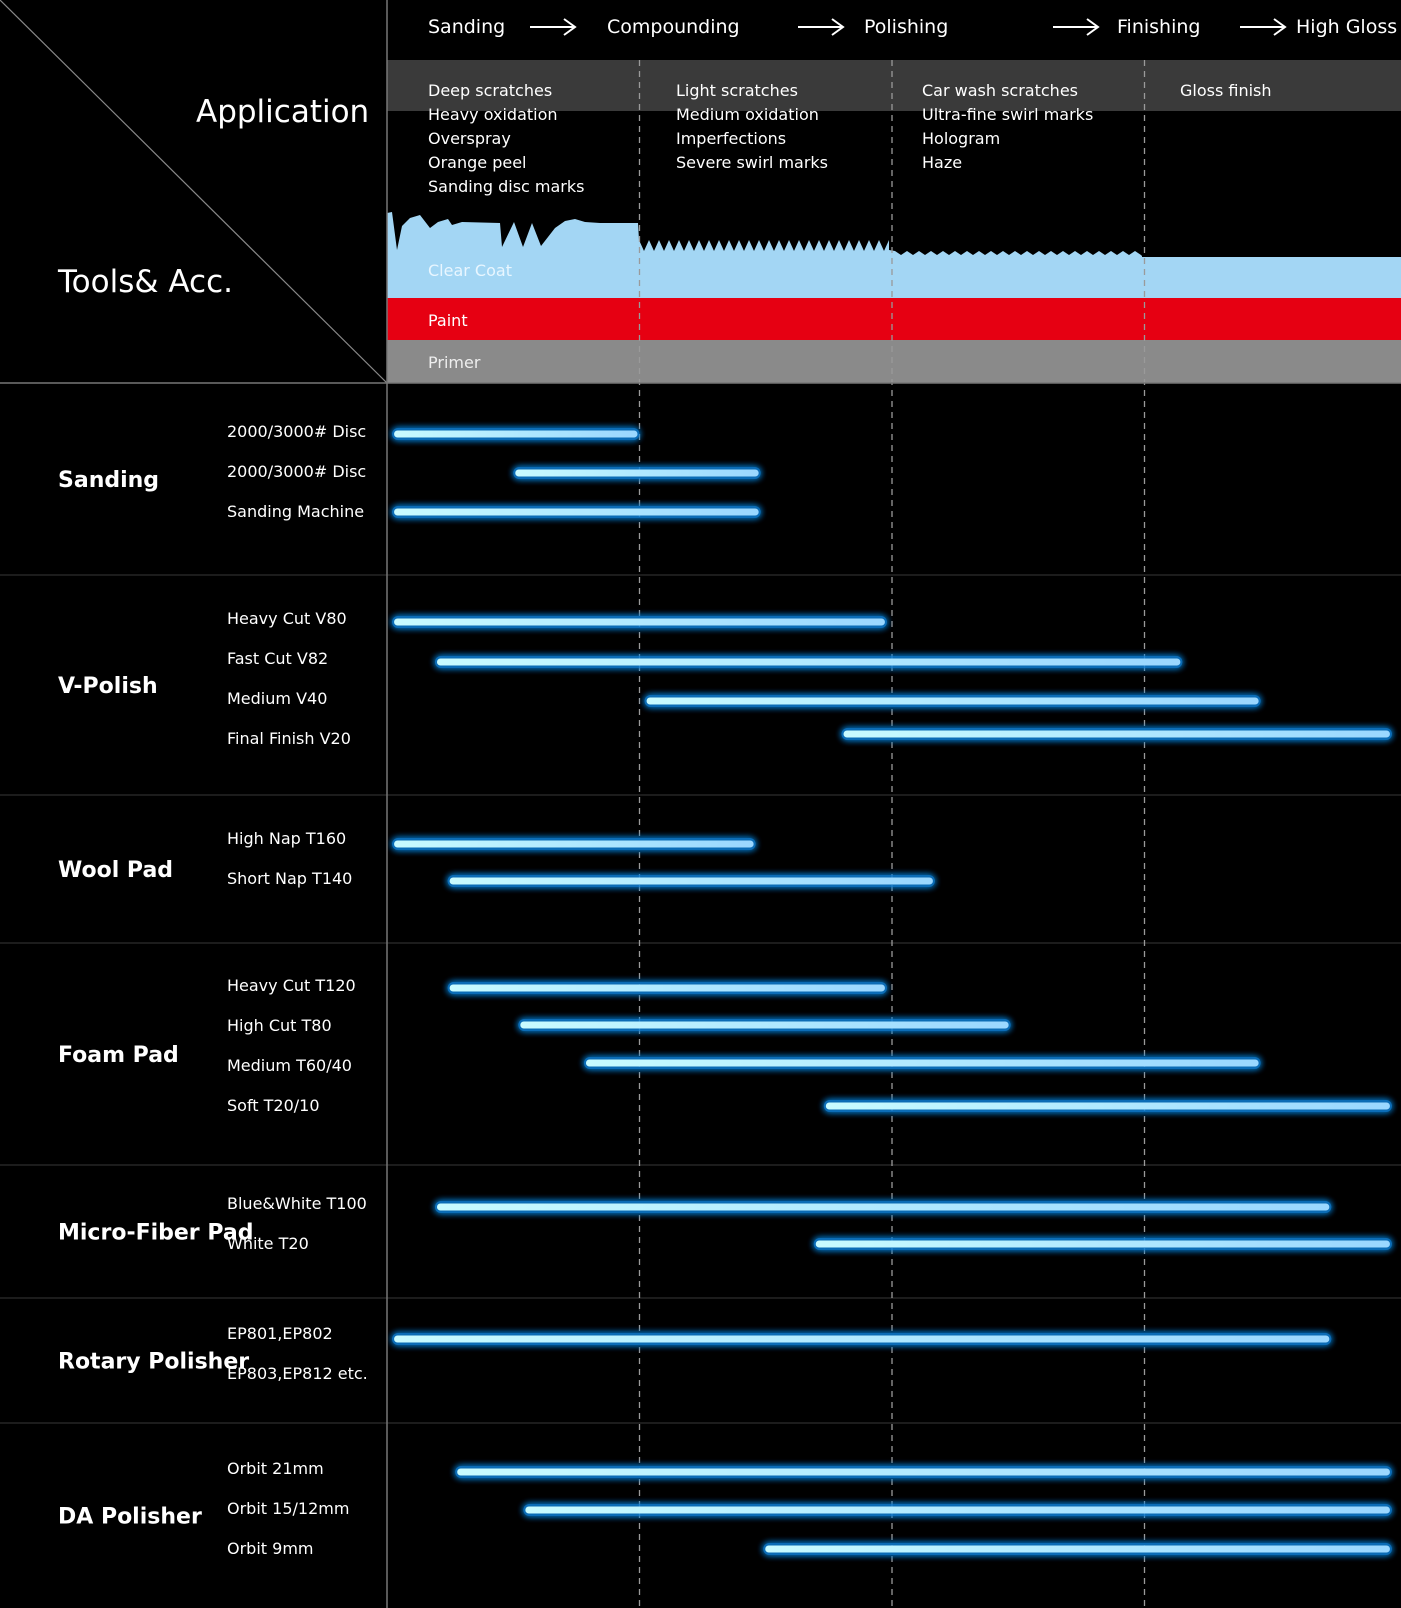 The image size is (1401, 1608). I want to click on clear-coat-label: Clear Coat, so click(470, 270).